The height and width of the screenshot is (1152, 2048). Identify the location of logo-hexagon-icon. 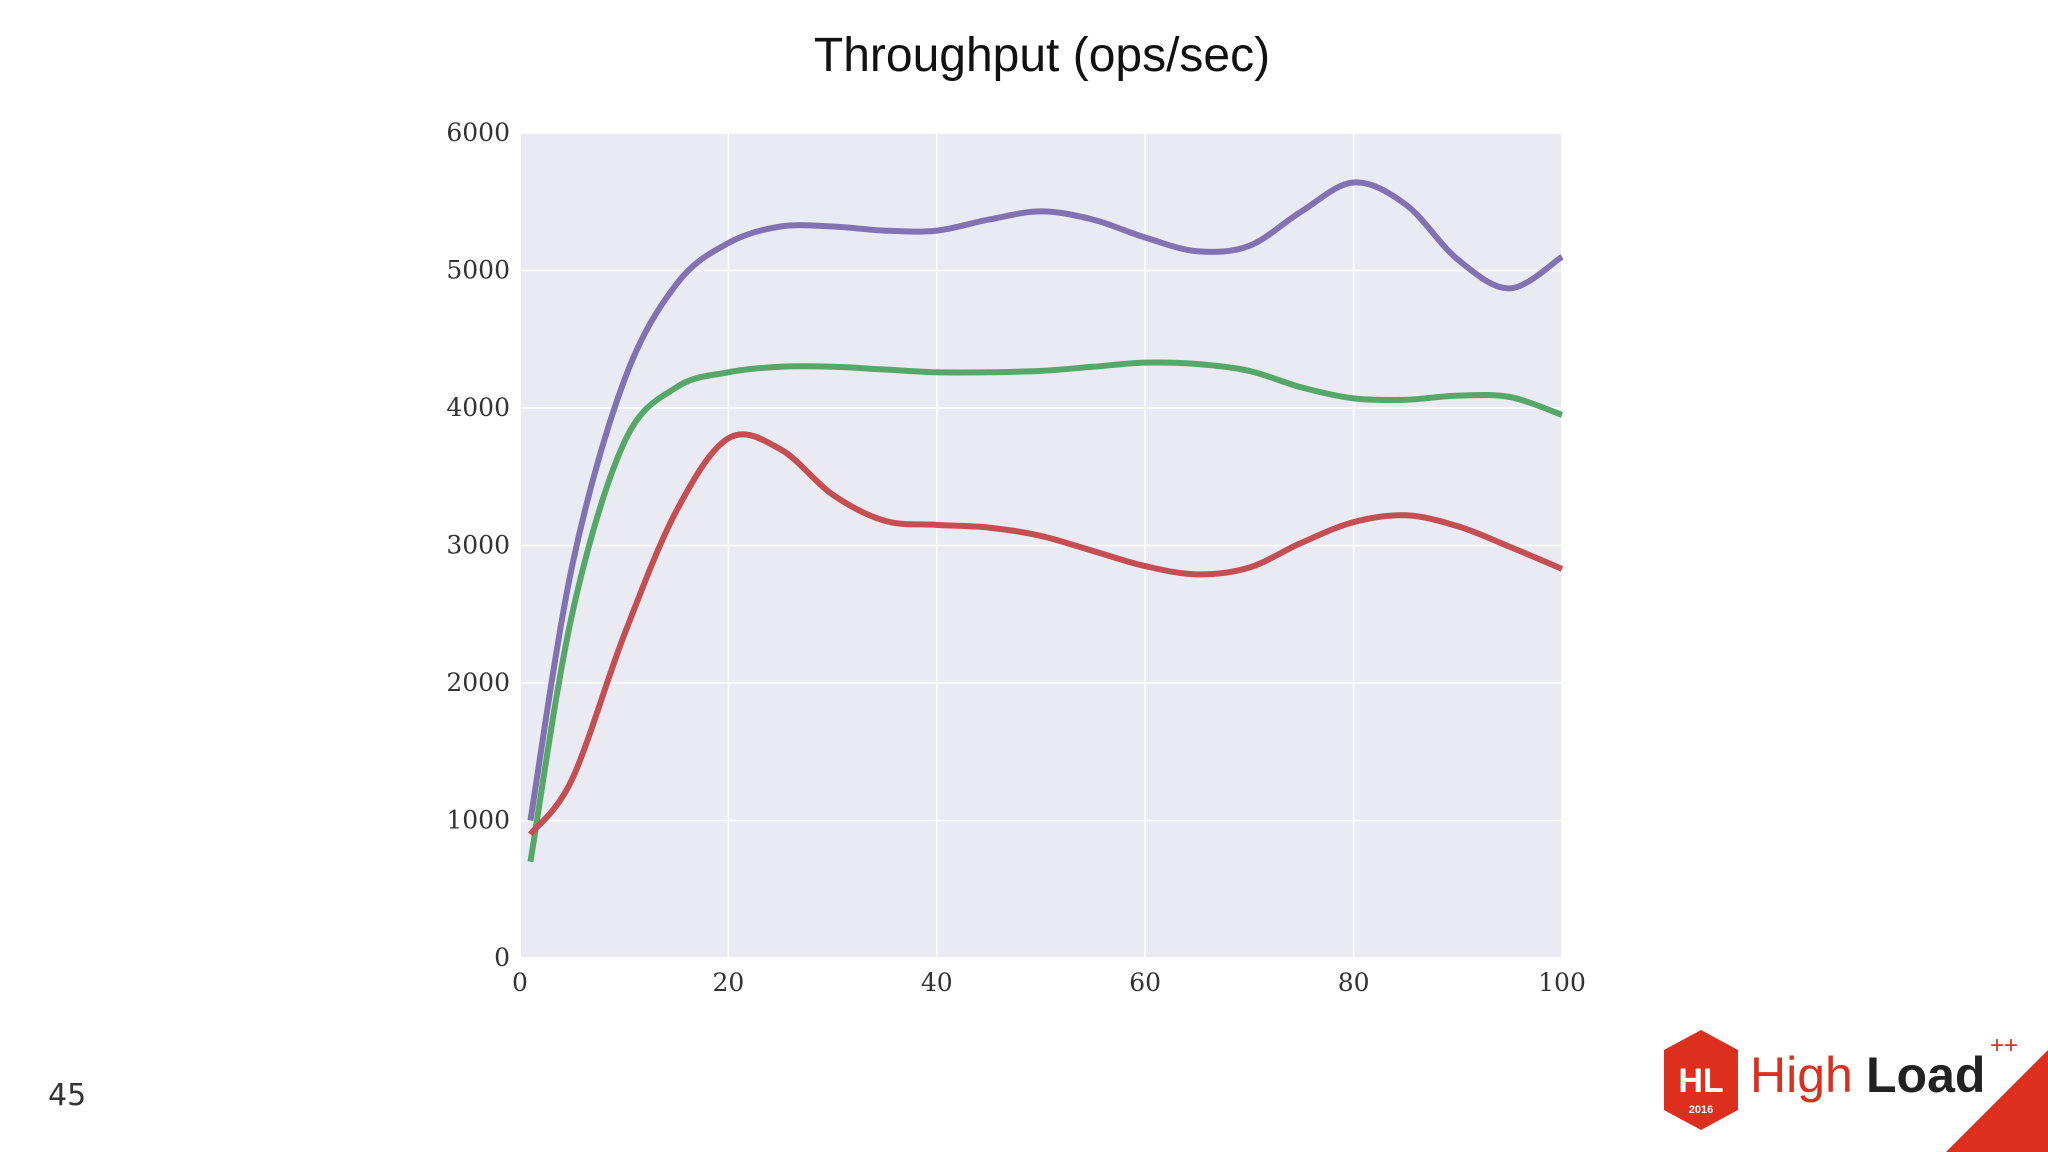
(1701, 1080).